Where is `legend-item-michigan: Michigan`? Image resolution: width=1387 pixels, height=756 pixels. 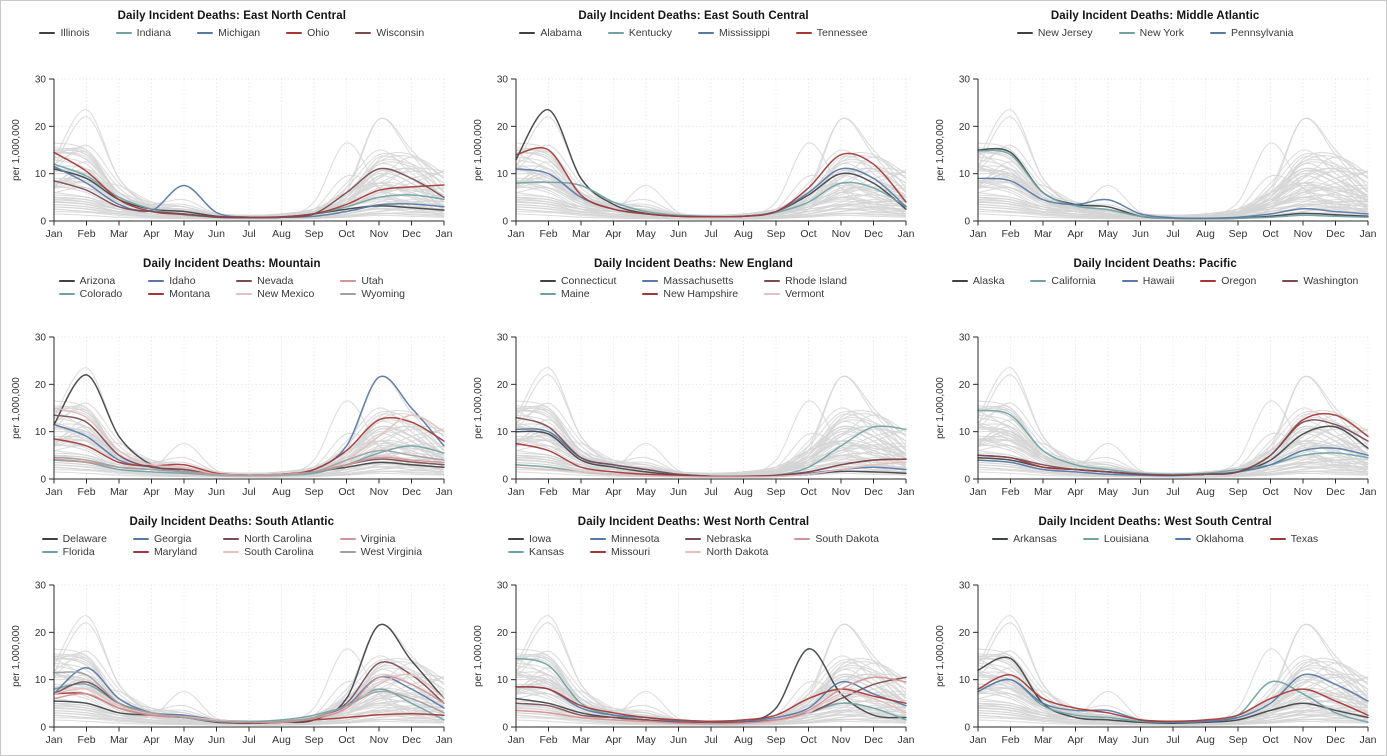 legend-item-michigan: Michigan is located at coordinates (228, 33).